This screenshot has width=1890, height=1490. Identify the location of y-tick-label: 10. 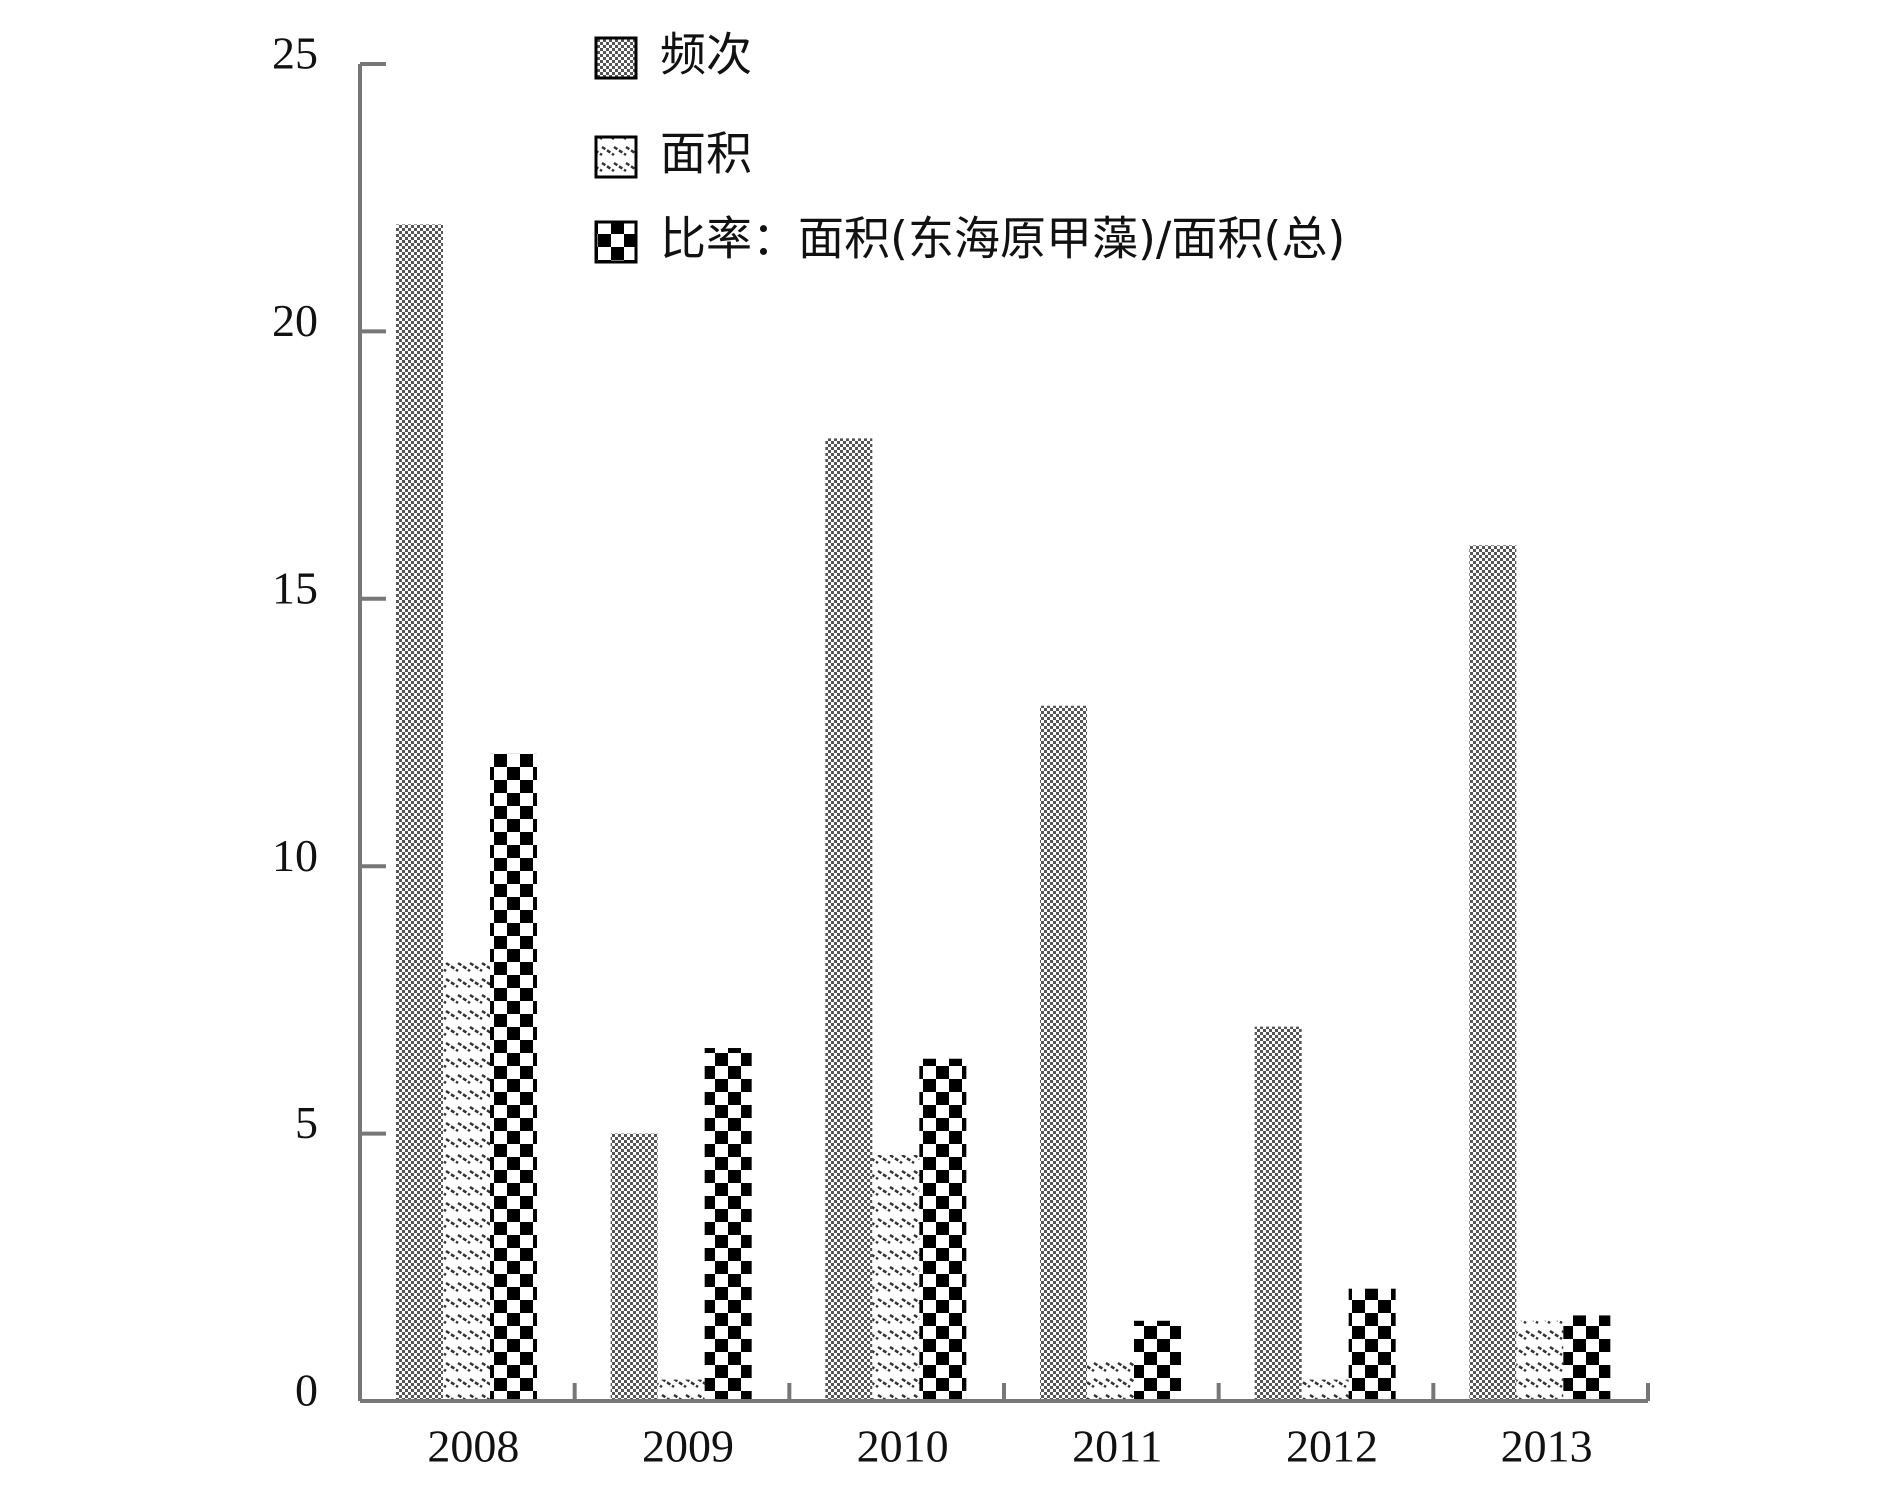
(295, 855).